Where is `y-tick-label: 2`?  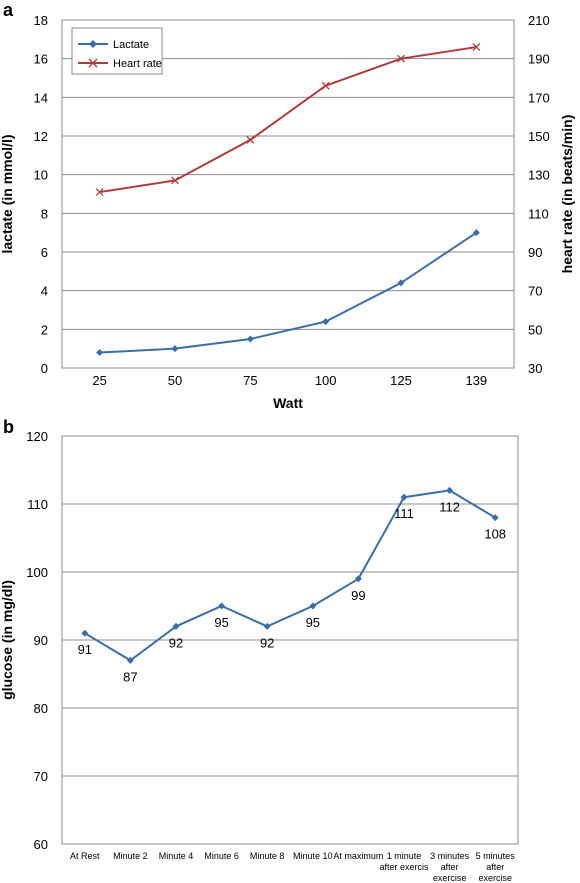
y-tick-label: 2 is located at coordinates (44, 329).